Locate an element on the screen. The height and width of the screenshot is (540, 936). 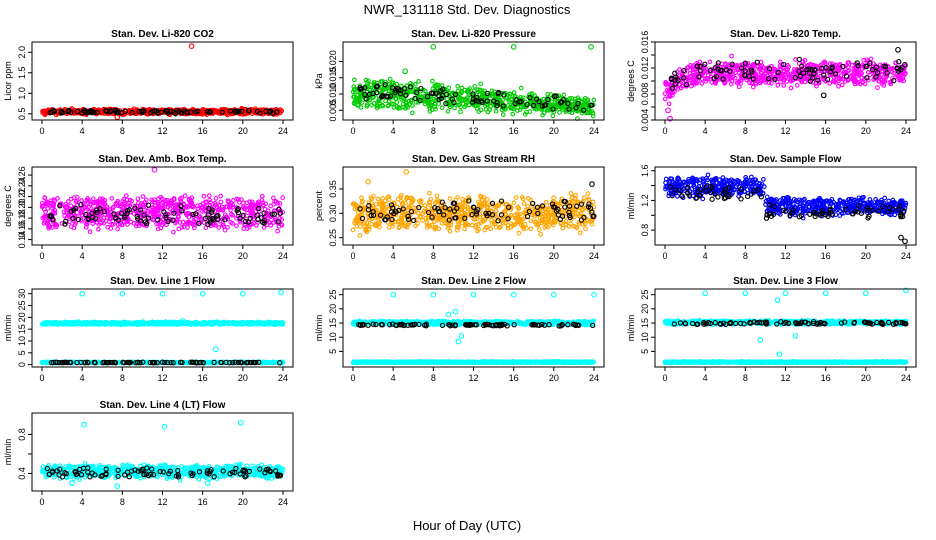
y-axis-label: percent is located at coordinates (319, 205).